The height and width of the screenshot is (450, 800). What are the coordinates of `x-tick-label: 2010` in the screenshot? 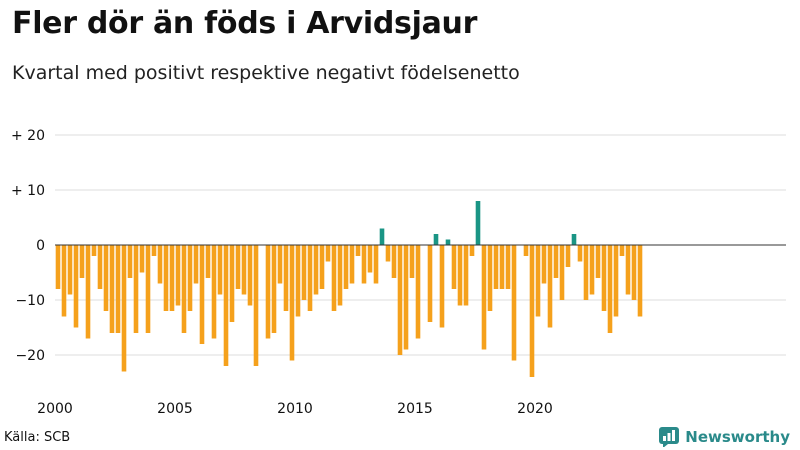 It's located at (295, 409).